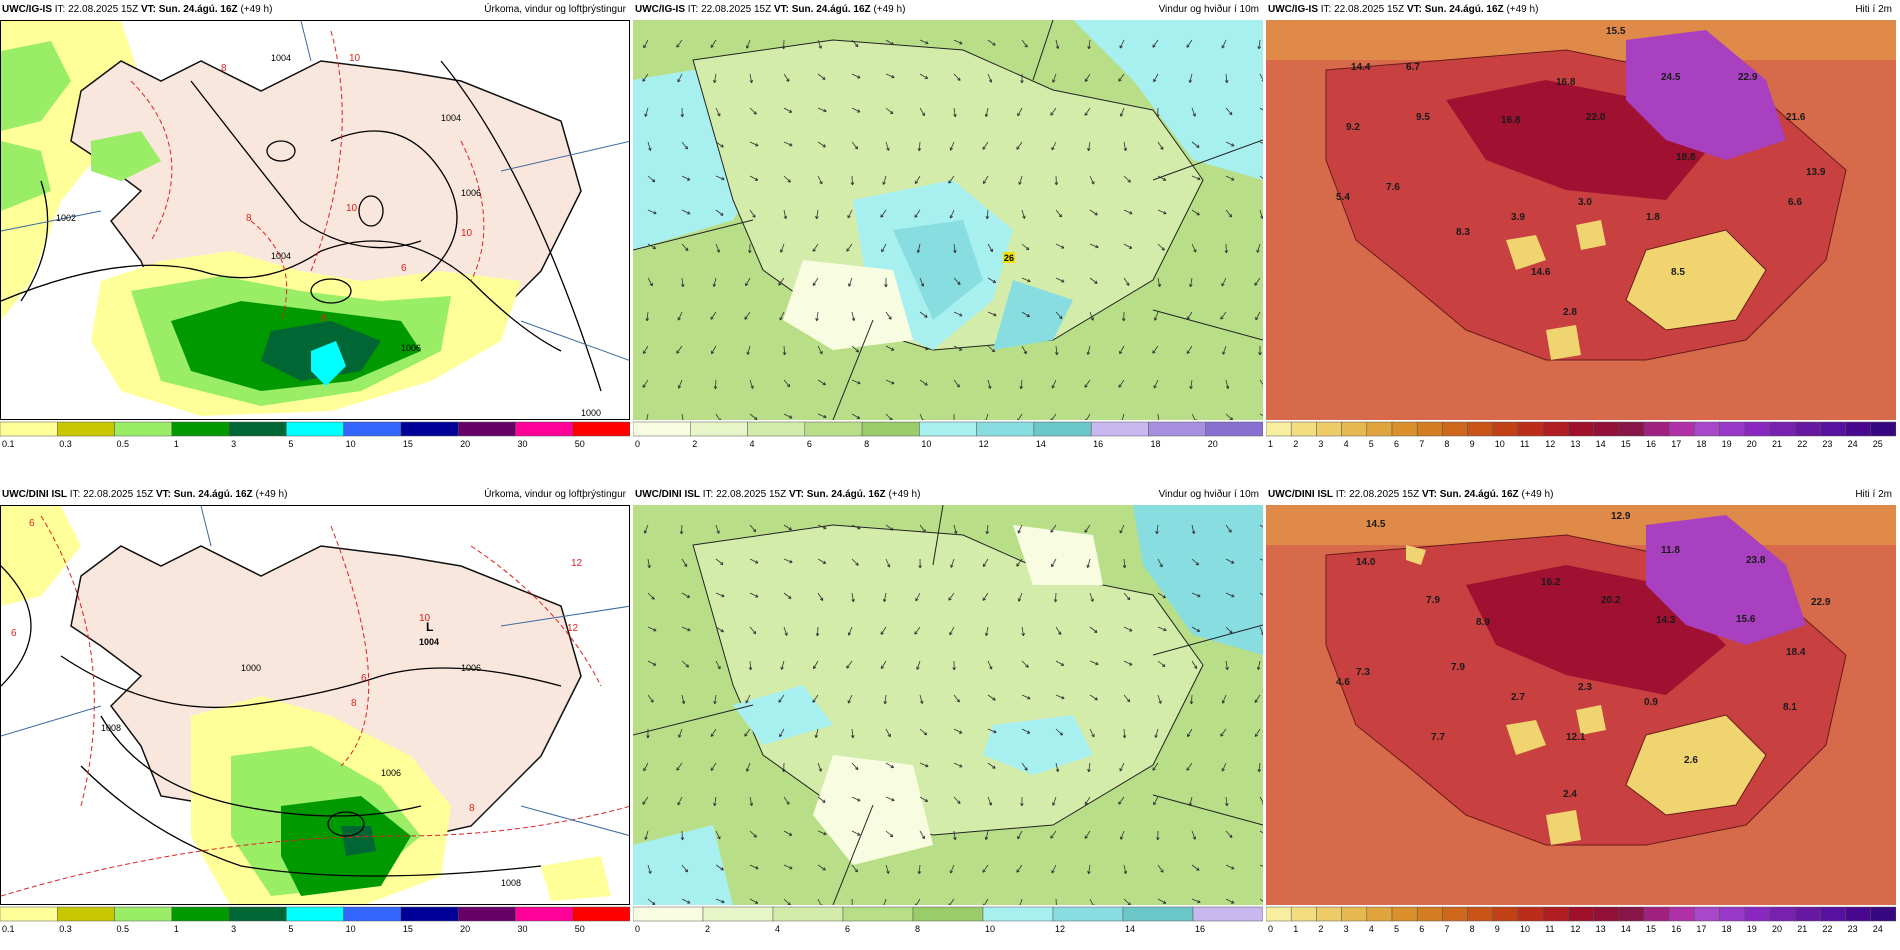  I want to click on temperature-value: 3.0, so click(1585, 202).